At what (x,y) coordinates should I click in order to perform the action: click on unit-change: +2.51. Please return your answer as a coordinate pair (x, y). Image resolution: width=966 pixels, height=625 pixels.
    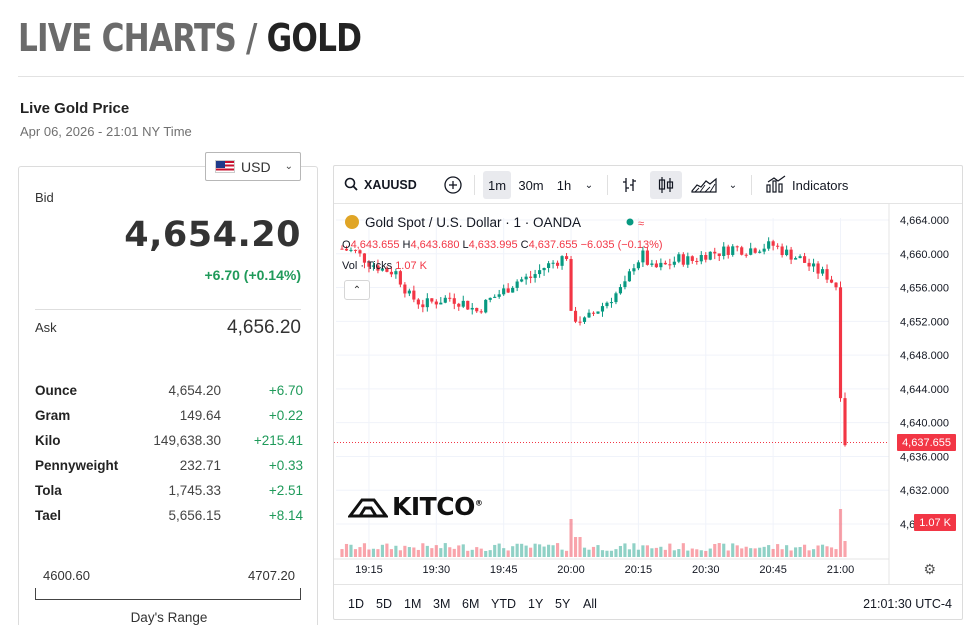
    Looking at the image, I should click on (285, 490).